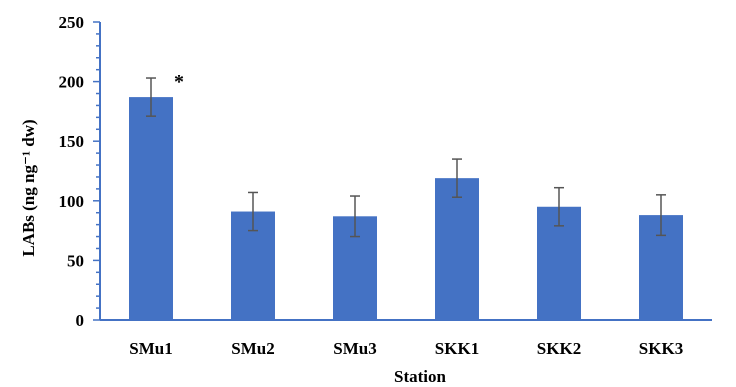 Image resolution: width=736 pixels, height=387 pixels. Describe the element at coordinates (72, 82) in the screenshot. I see `y-tick-label: 200` at that location.